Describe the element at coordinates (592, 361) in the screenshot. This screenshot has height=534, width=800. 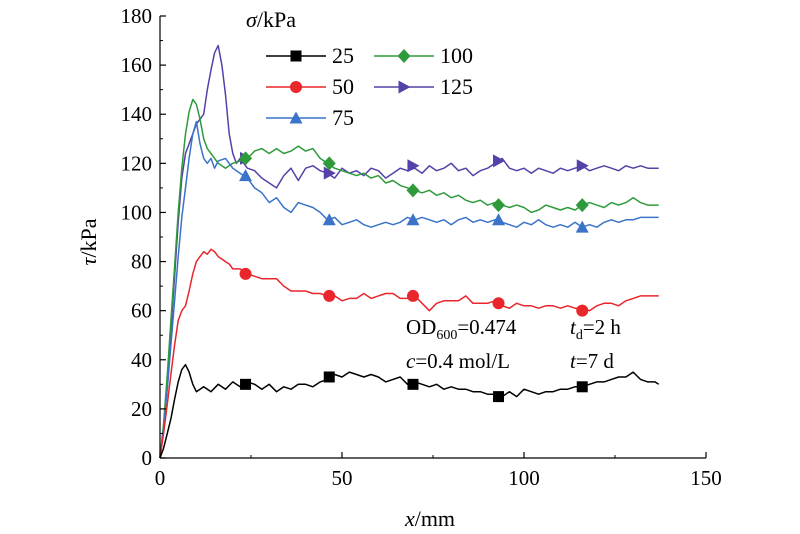
I see `annotation-time: t=7 d` at that location.